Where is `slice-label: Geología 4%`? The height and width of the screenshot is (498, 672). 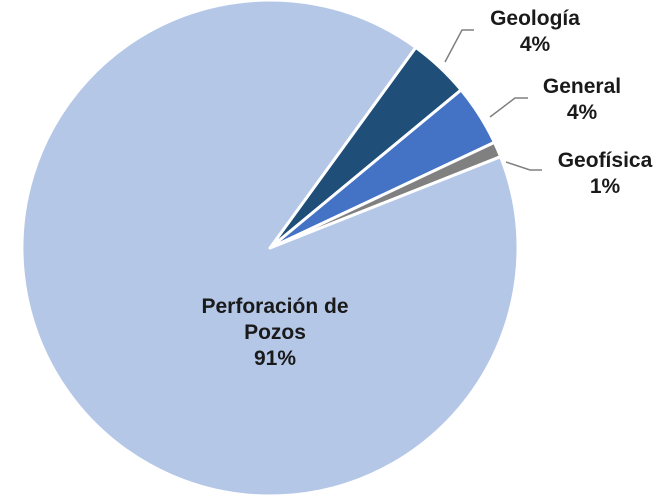 slice-label: Geología 4% is located at coordinates (535, 32).